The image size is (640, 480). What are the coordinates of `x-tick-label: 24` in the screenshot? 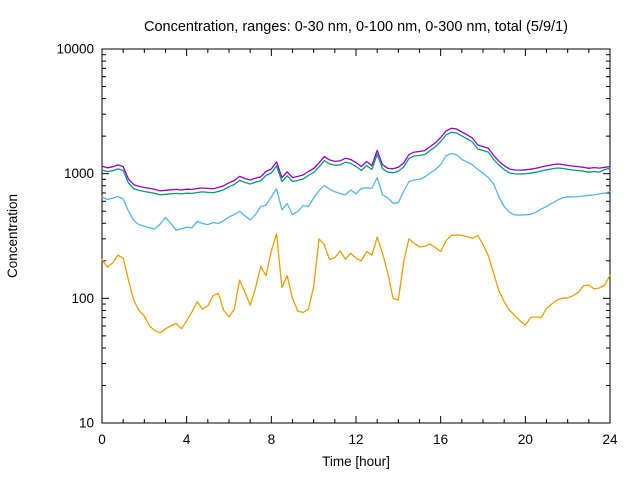 It's located at (610, 439).